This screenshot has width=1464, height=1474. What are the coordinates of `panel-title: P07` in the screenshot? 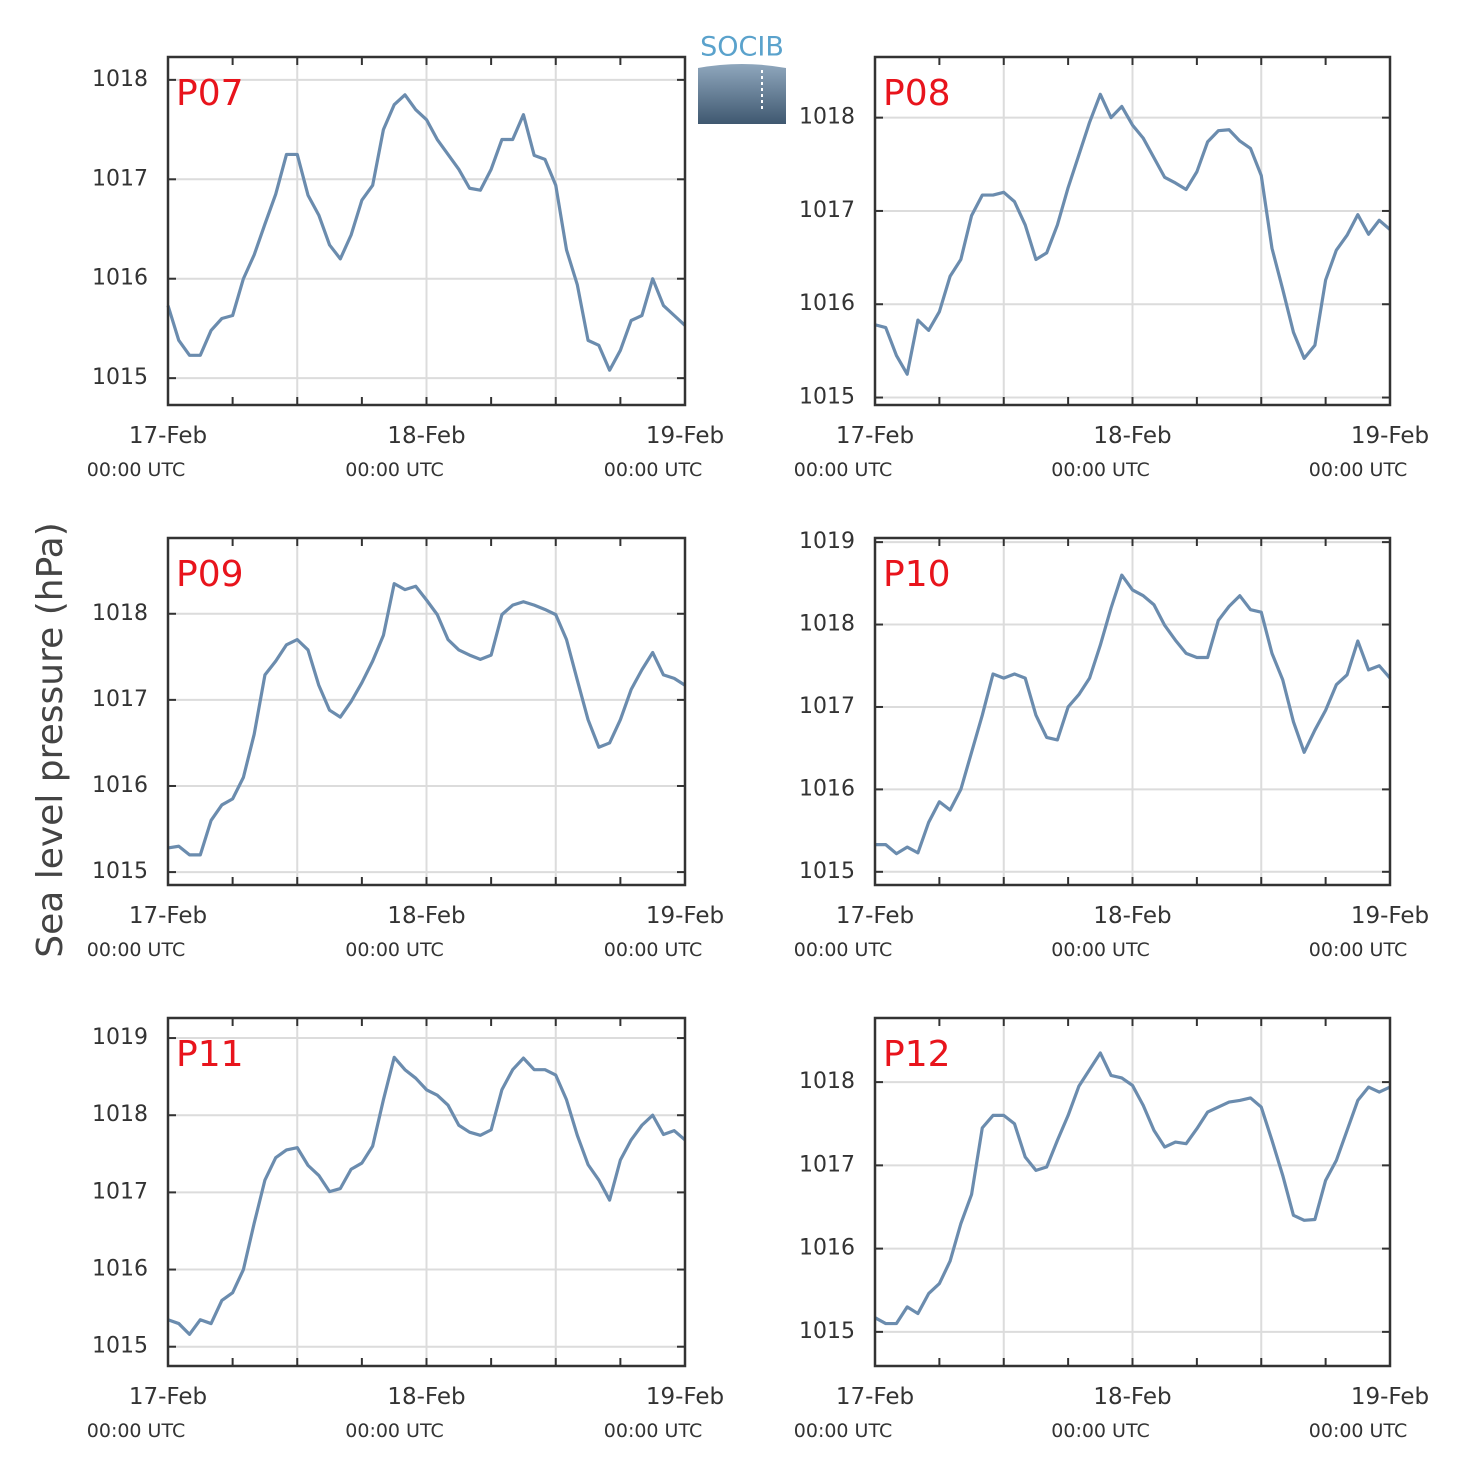 It's located at (210, 93).